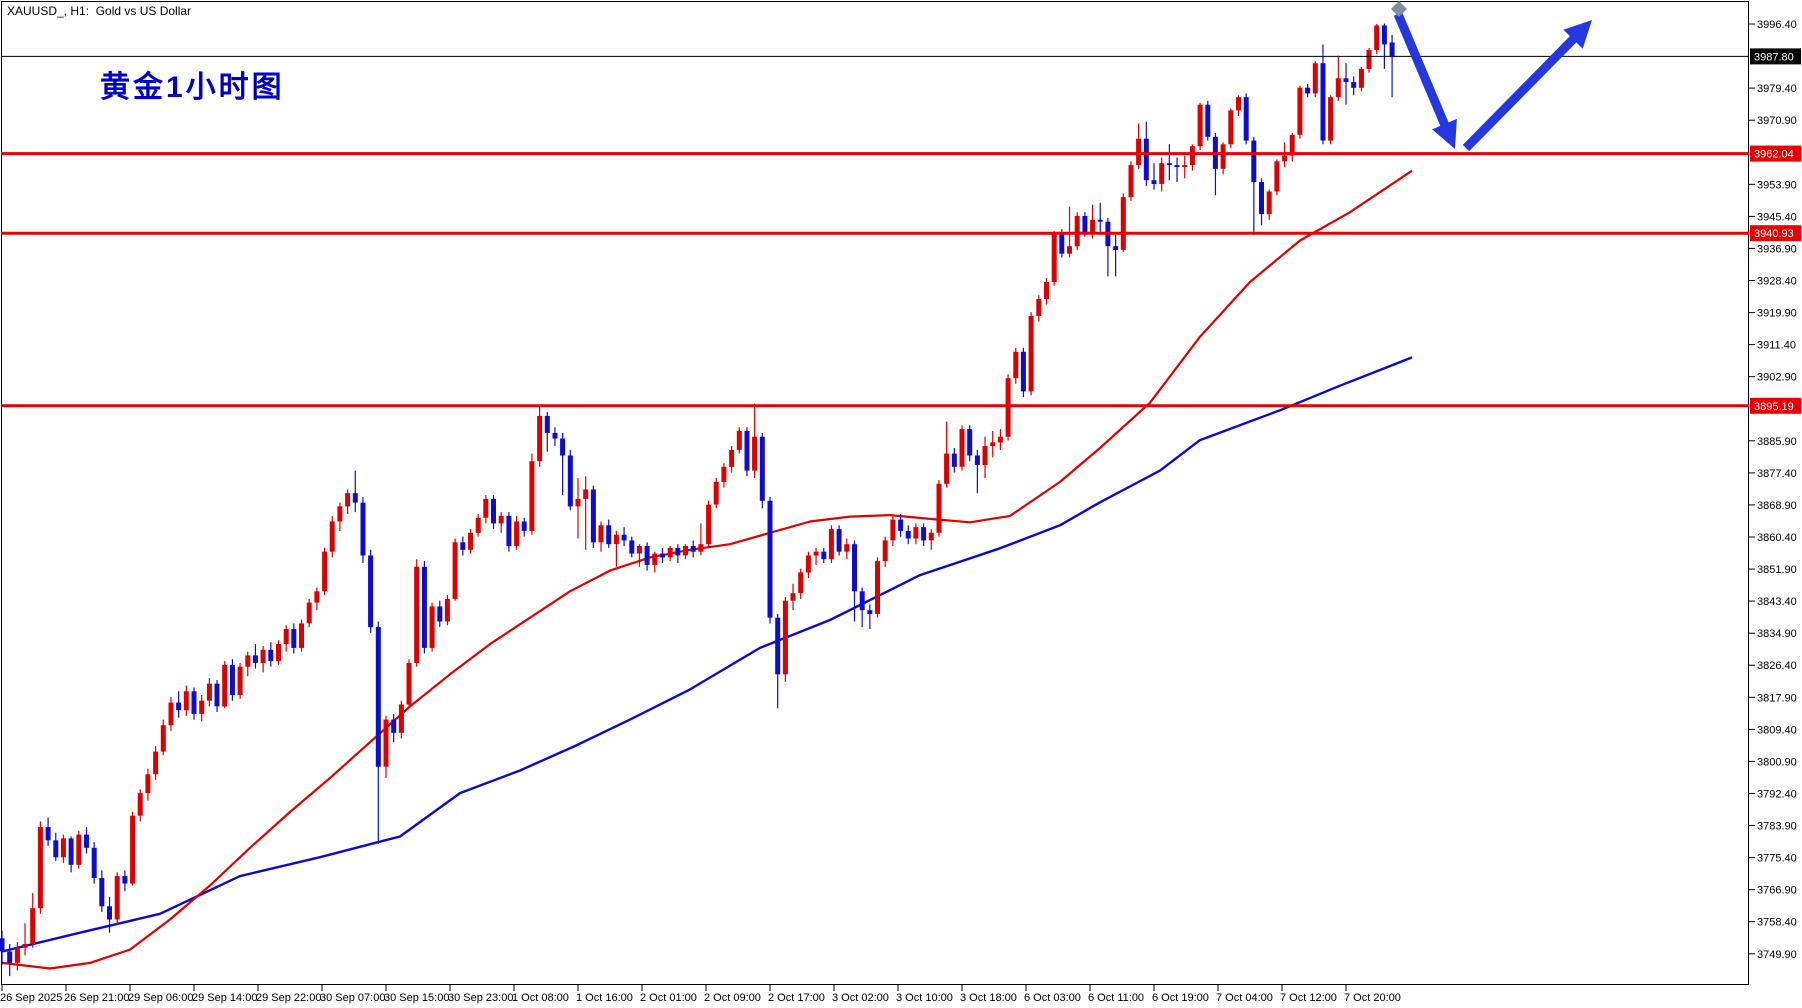 The width and height of the screenshot is (1802, 1008). What do you see at coordinates (1777, 827) in the screenshot?
I see `price-axis-label: 3783.90` at bounding box center [1777, 827].